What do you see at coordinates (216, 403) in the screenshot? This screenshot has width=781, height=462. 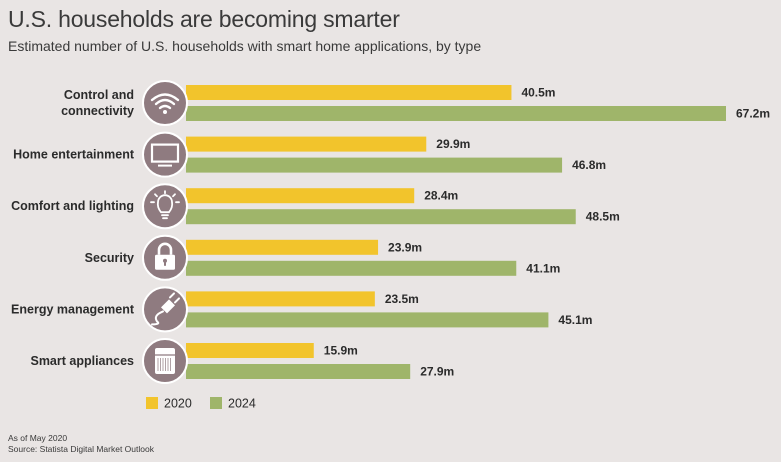 I see `legend-swatch-2024` at bounding box center [216, 403].